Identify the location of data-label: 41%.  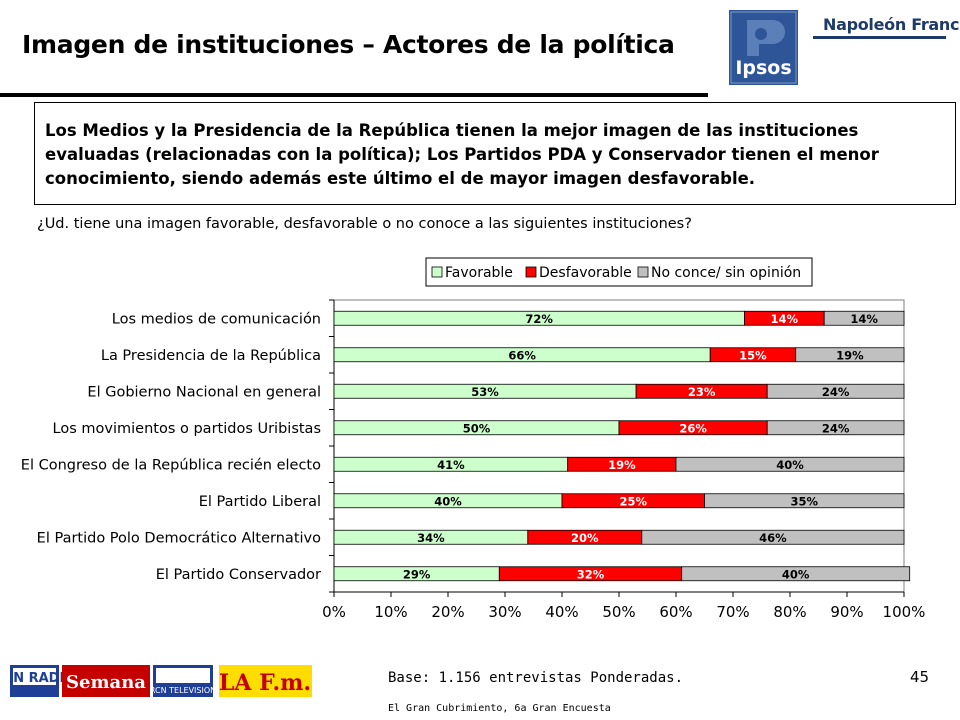
(451, 465).